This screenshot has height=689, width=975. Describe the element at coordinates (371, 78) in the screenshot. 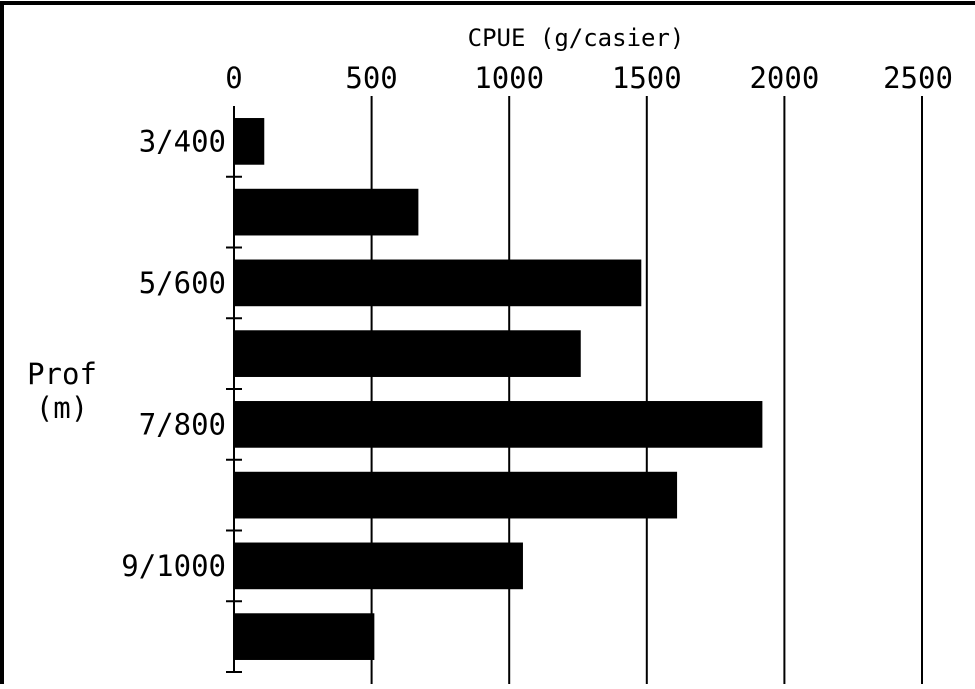

I see `x-tick-label-500: 500` at that location.